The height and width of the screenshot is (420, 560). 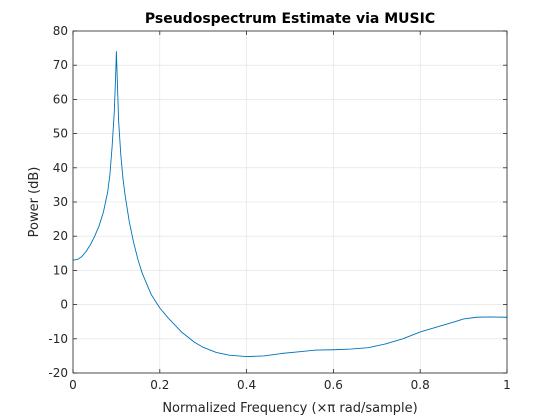 What do you see at coordinates (60, 134) in the screenshot?
I see `y-tick-label: 50` at bounding box center [60, 134].